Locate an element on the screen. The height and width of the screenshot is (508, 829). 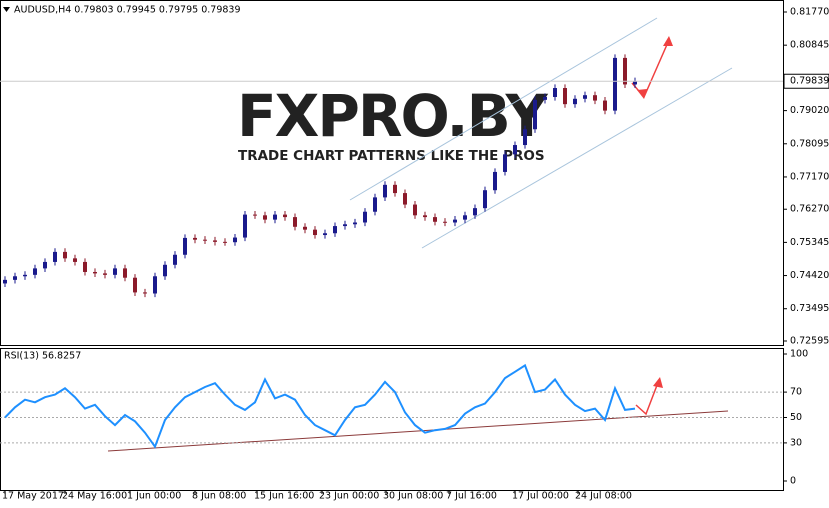
rsi-arrowhead is located at coordinates (658, 382).